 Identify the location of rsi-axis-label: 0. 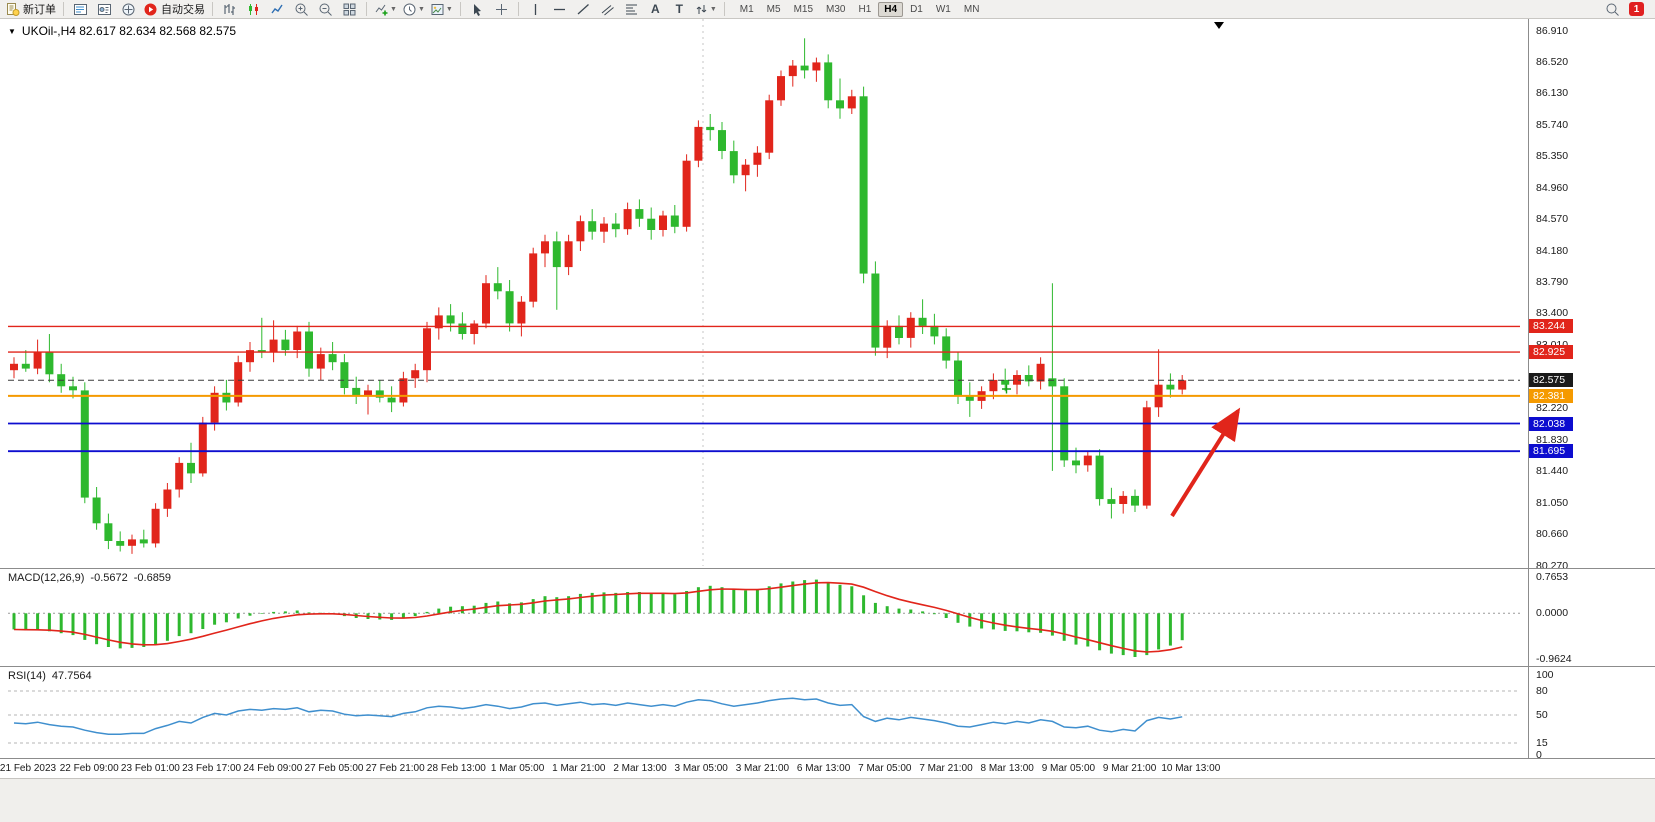
(1539, 754).